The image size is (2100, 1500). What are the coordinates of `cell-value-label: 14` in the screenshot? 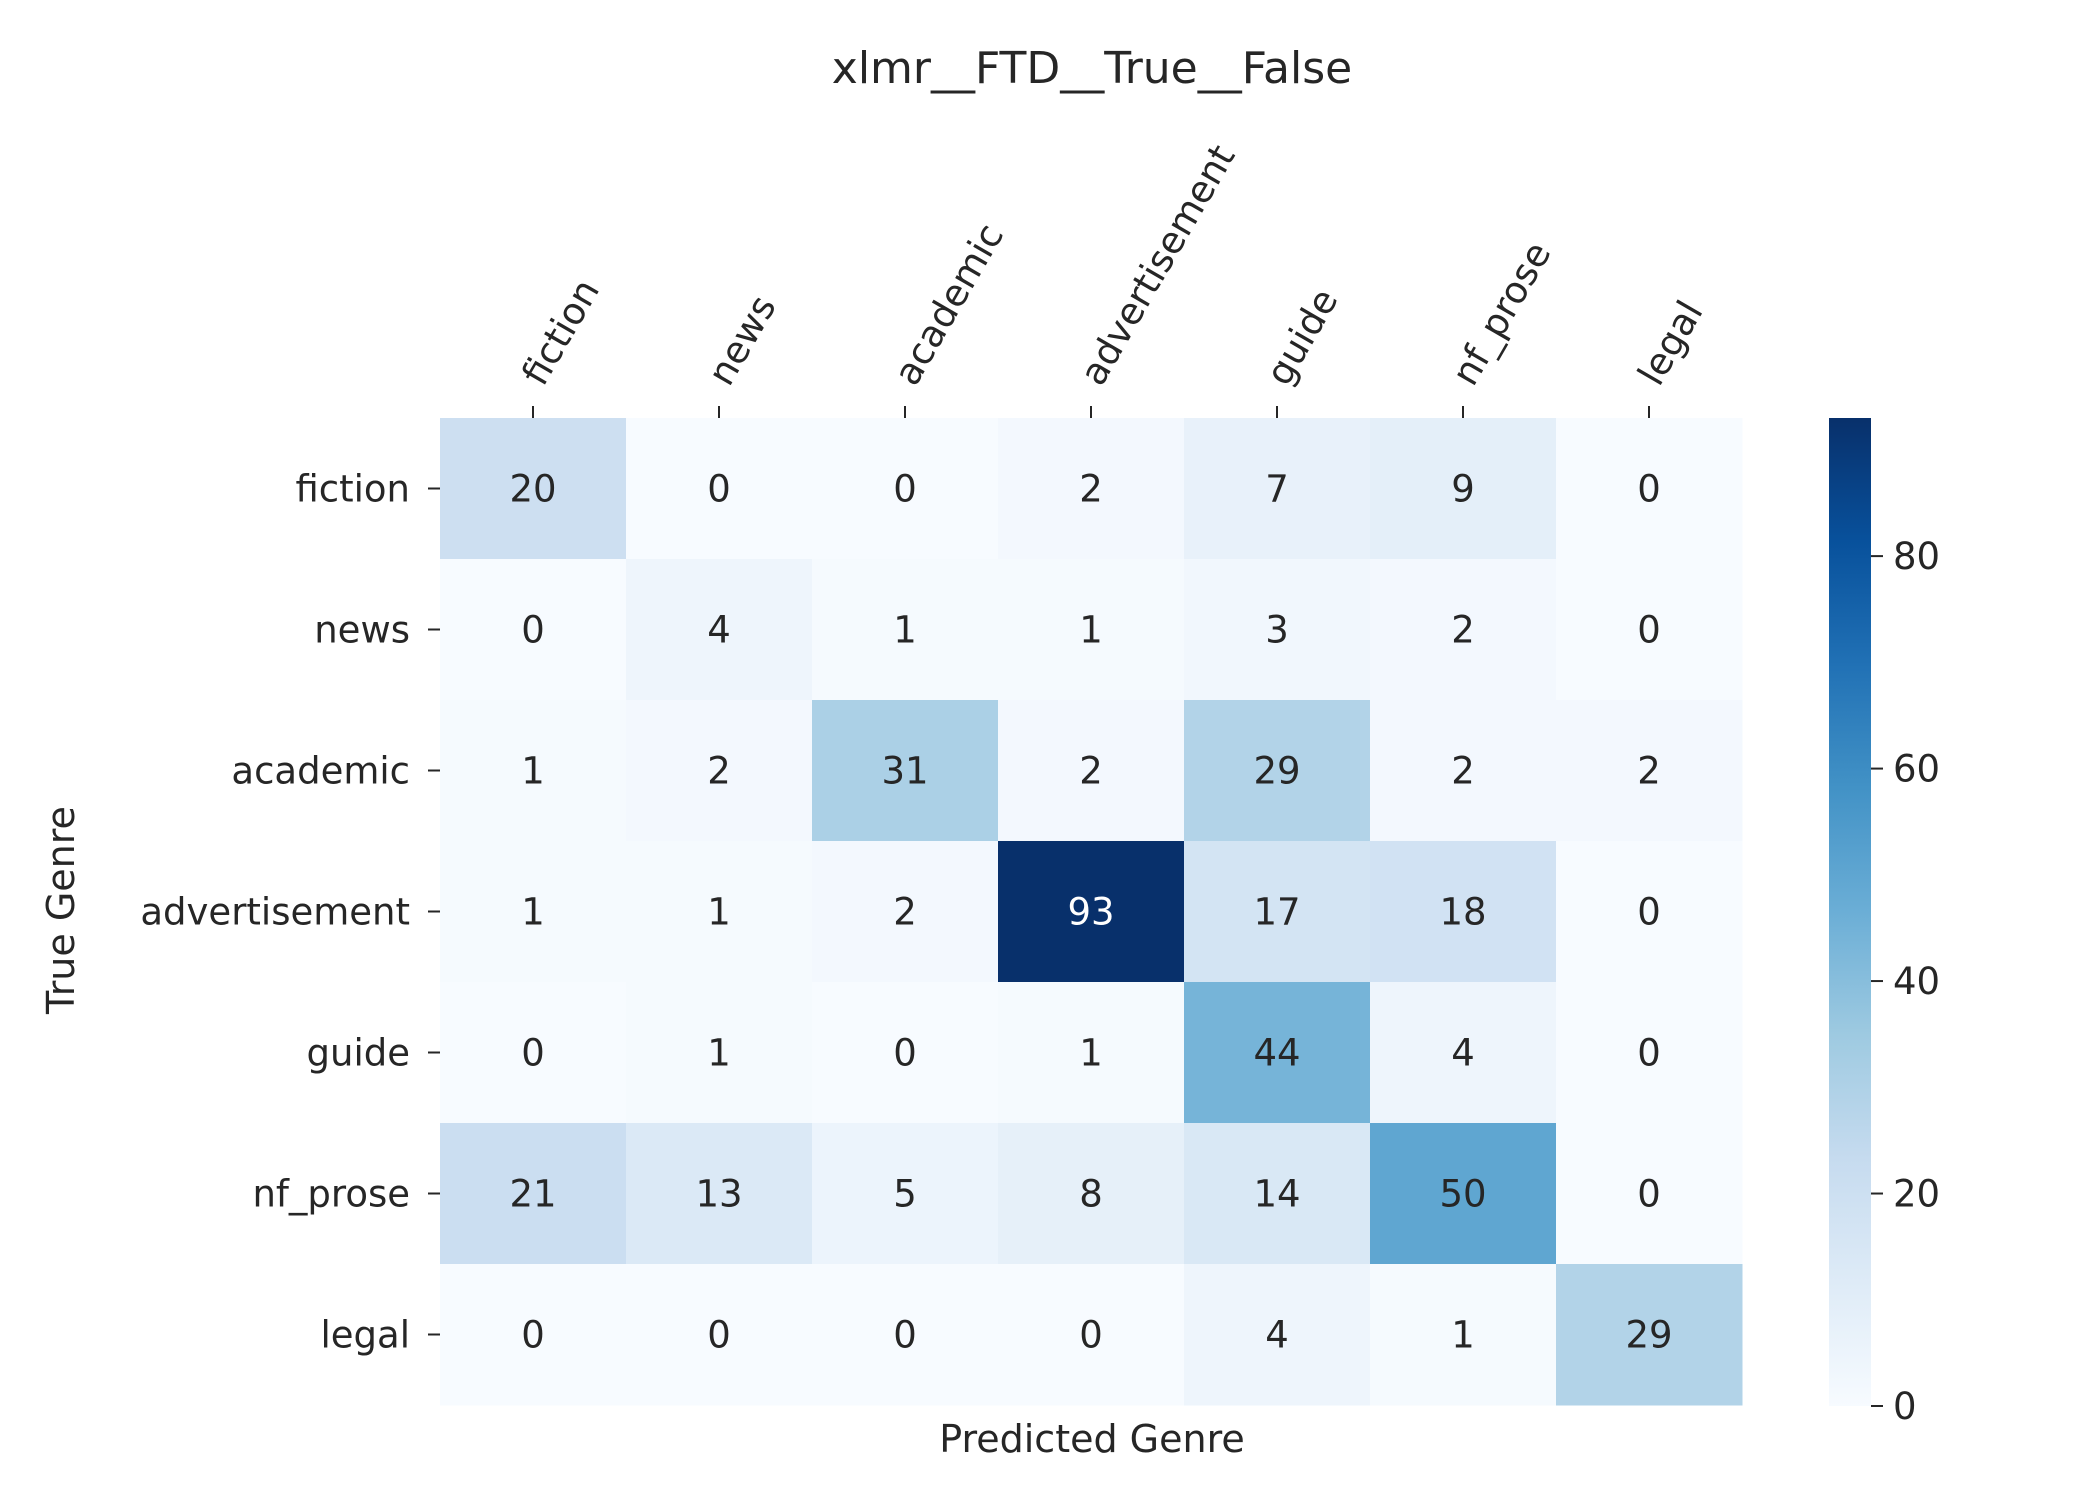 It's located at (1276, 1194).